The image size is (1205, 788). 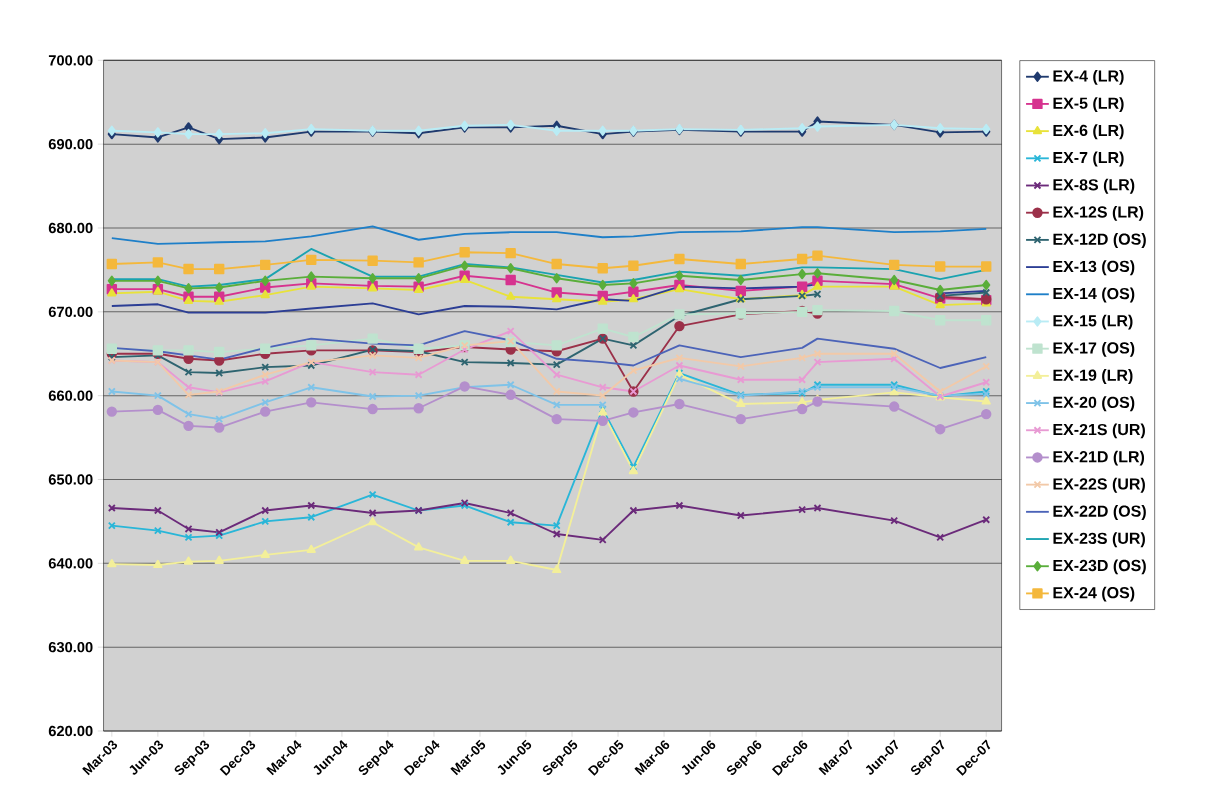 What do you see at coordinates (1099, 512) in the screenshot?
I see `legend-label: EX-22D (OS)` at bounding box center [1099, 512].